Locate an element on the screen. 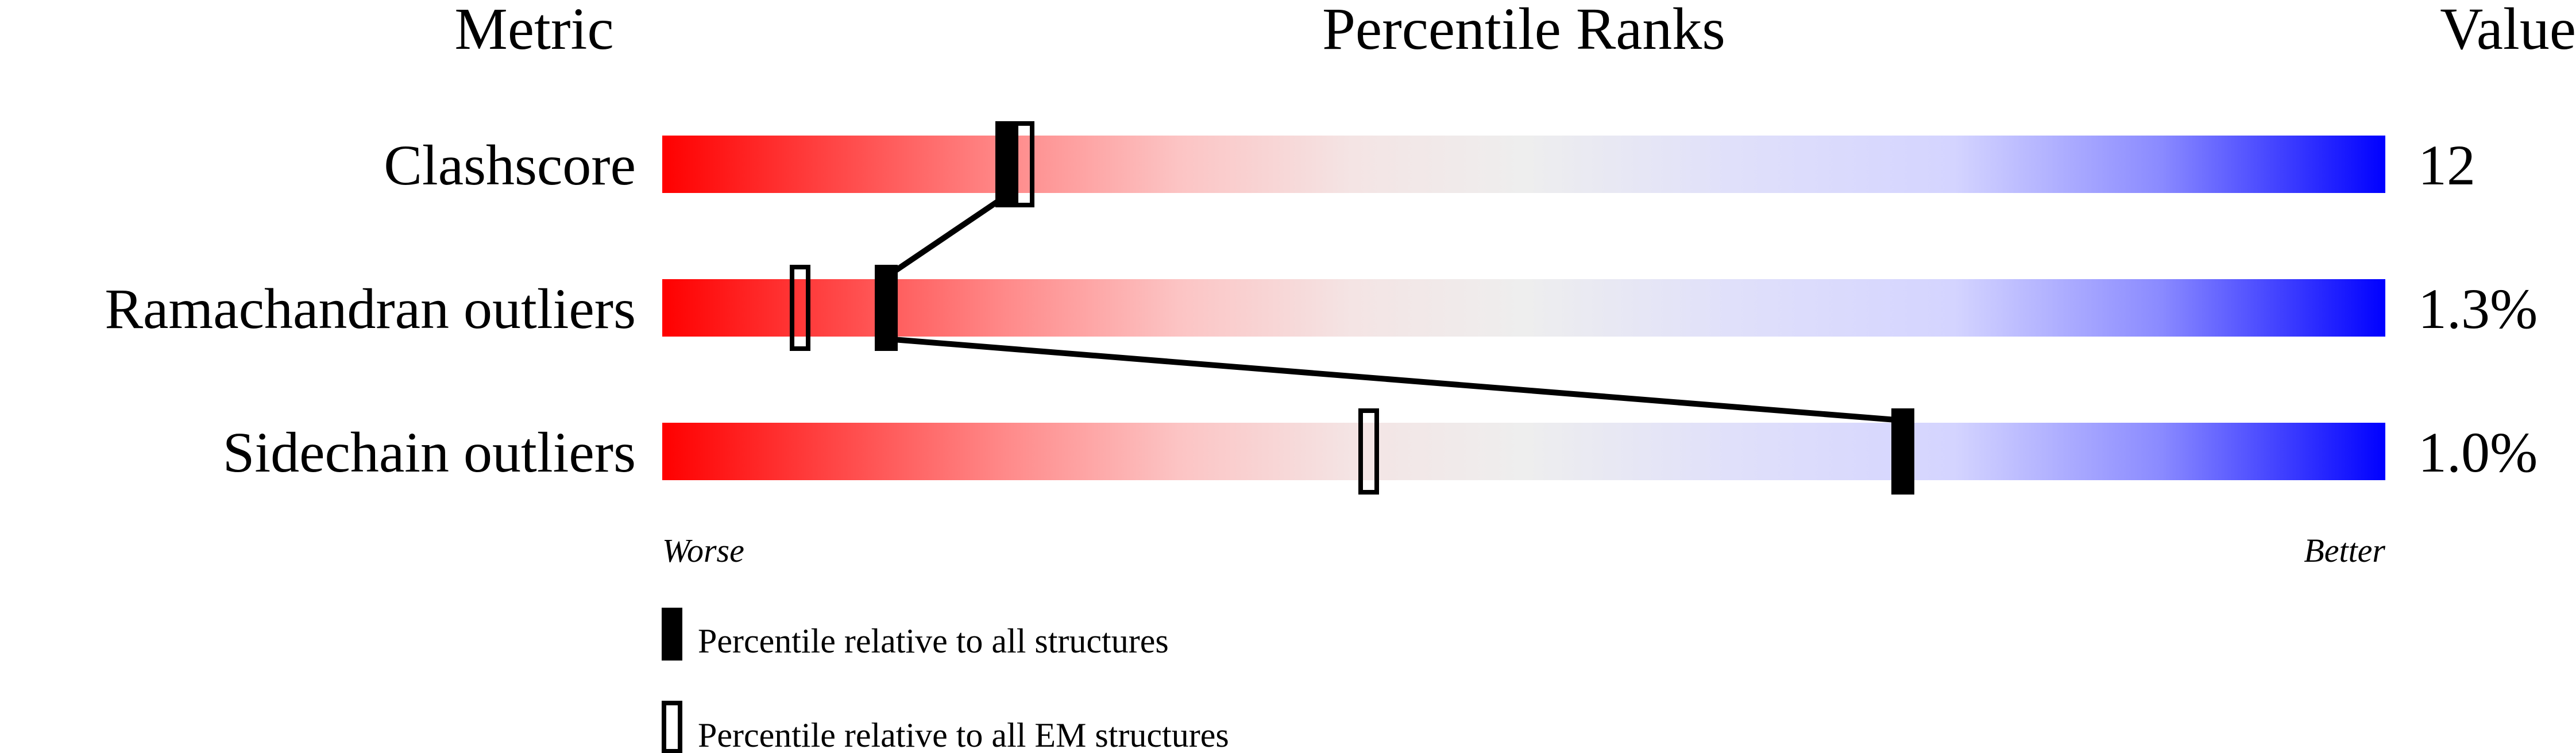  metric-value: 12 is located at coordinates (2446, 165).